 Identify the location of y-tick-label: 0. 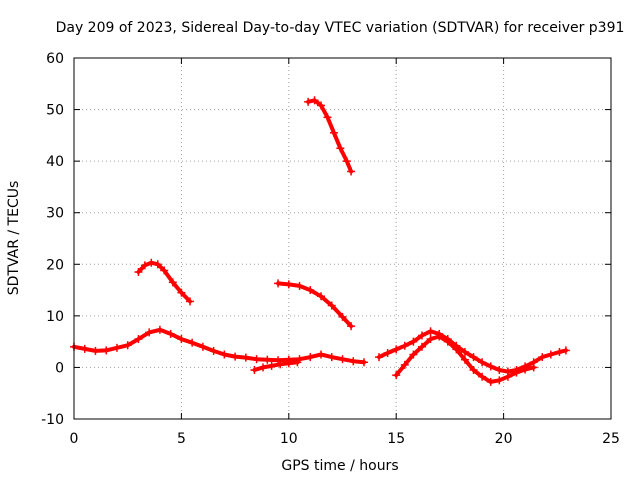
(59, 368).